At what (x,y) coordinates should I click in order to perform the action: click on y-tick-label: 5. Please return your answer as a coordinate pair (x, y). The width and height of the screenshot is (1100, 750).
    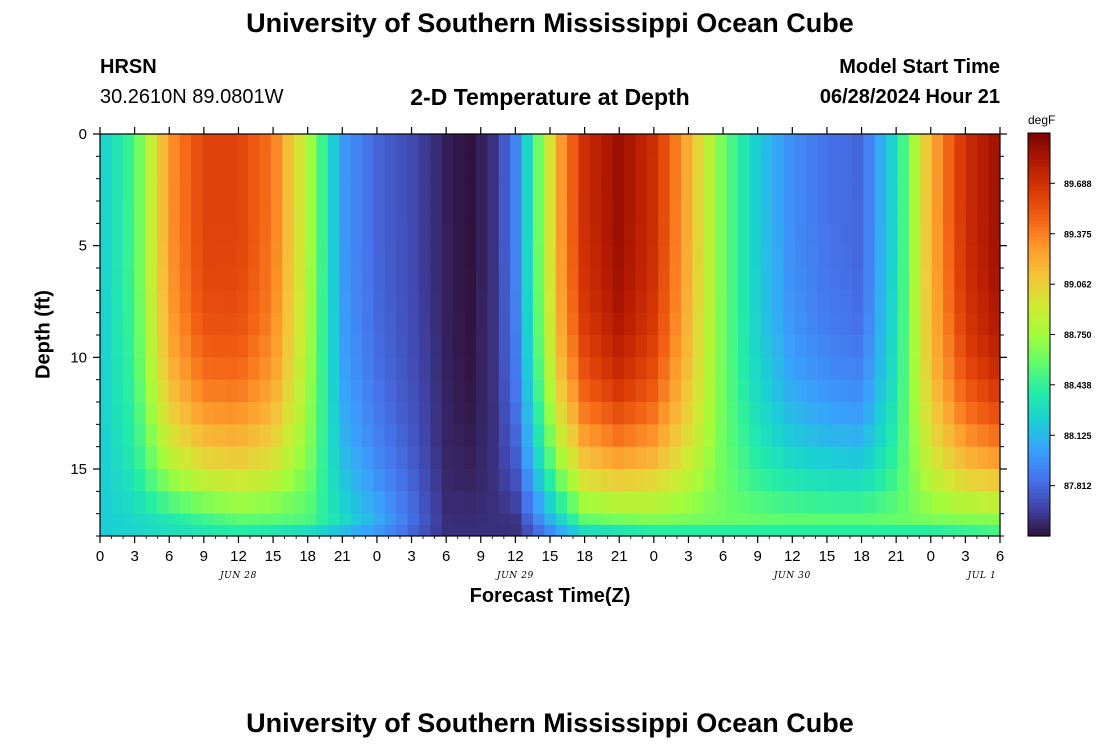
    Looking at the image, I should click on (83, 246).